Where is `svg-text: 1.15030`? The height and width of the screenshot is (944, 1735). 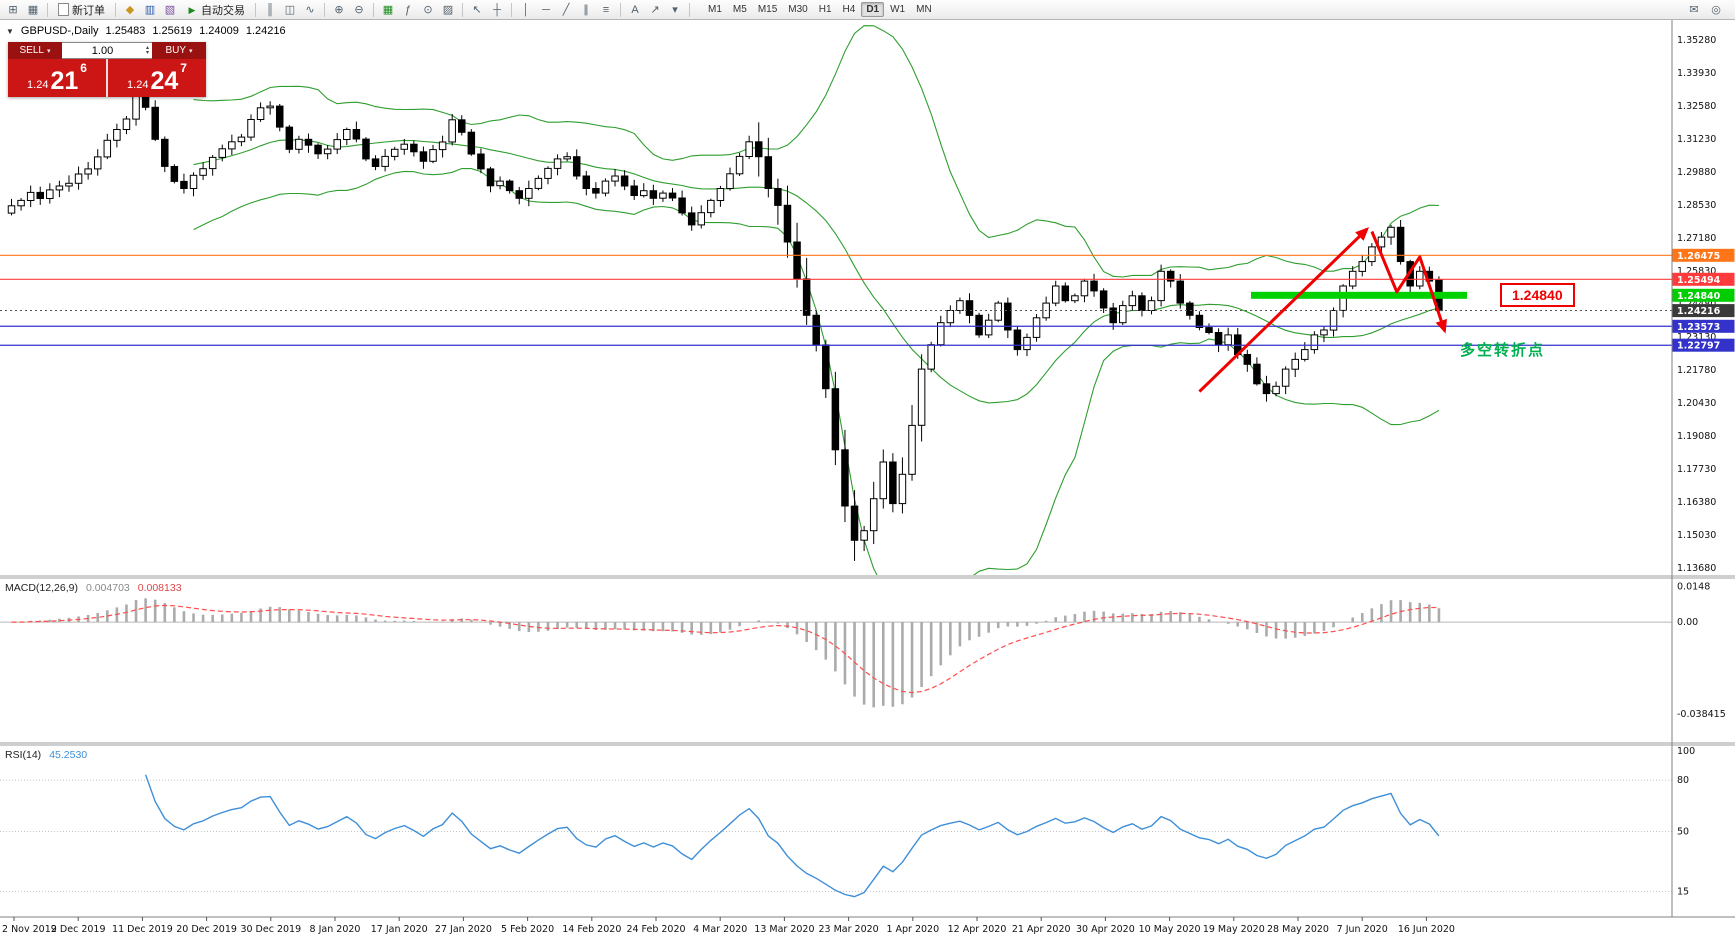 svg-text: 1.15030 is located at coordinates (1696, 535).